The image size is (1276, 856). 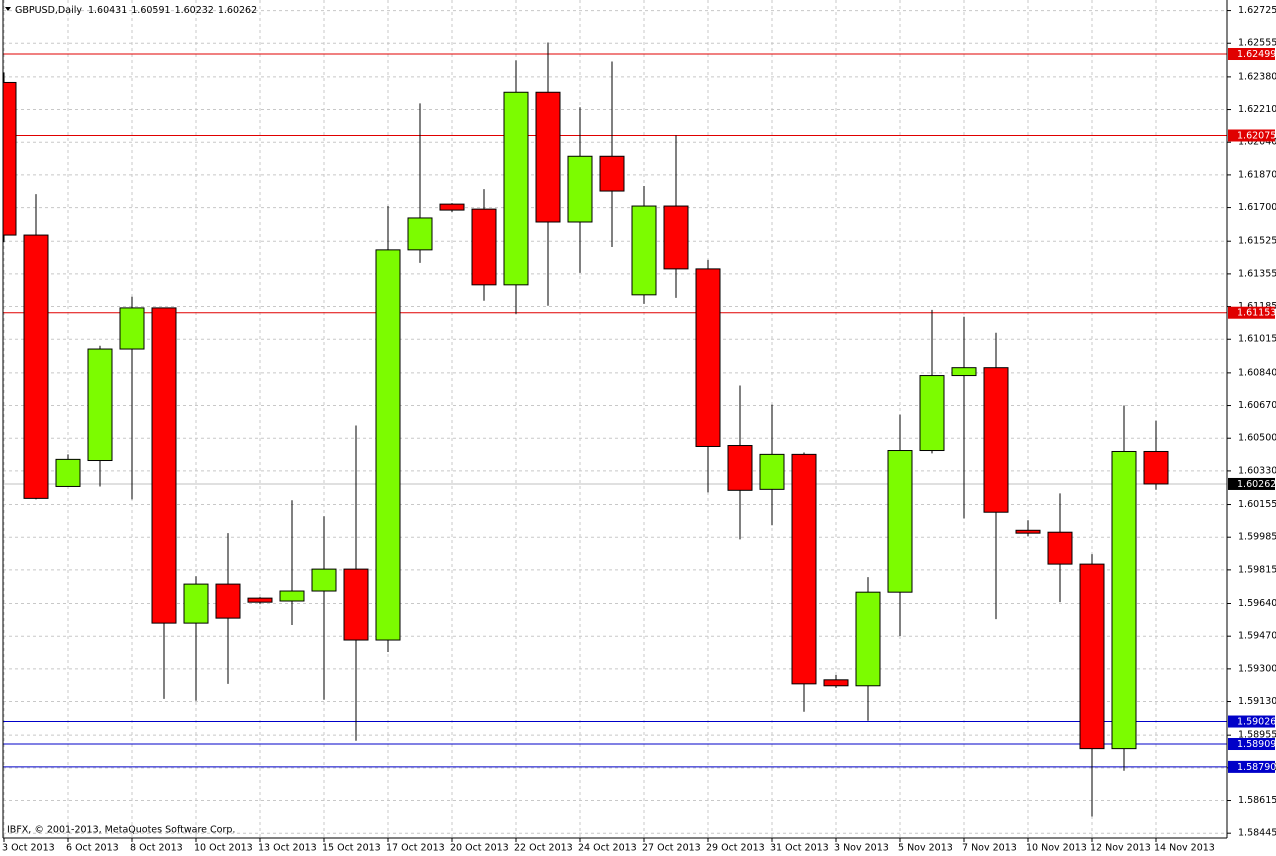 I want to click on y-tick-label: 1.59815, so click(x=1257, y=569).